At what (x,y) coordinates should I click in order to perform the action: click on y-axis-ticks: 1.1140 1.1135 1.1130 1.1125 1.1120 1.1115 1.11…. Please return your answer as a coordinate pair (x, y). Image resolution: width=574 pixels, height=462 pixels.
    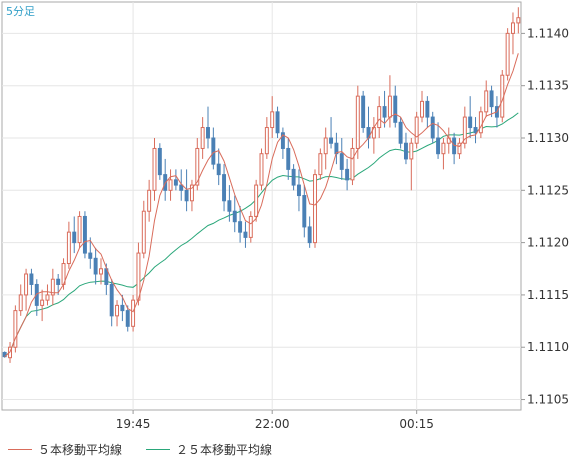
    Looking at the image, I should click on (545, 216).